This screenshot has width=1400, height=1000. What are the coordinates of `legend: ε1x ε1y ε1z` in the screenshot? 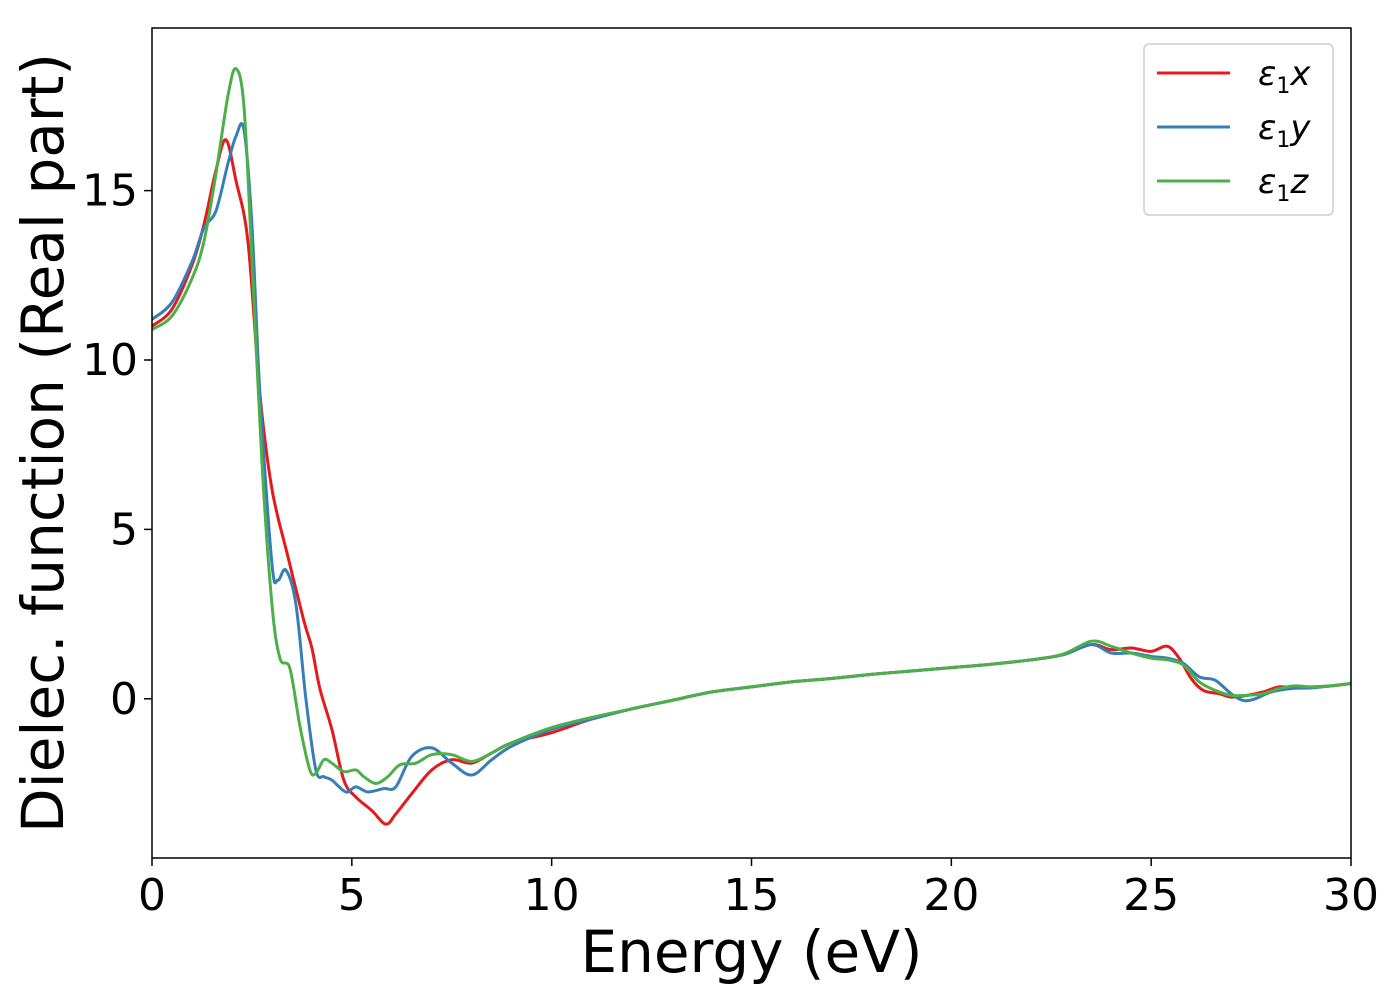 It's located at (1238, 129).